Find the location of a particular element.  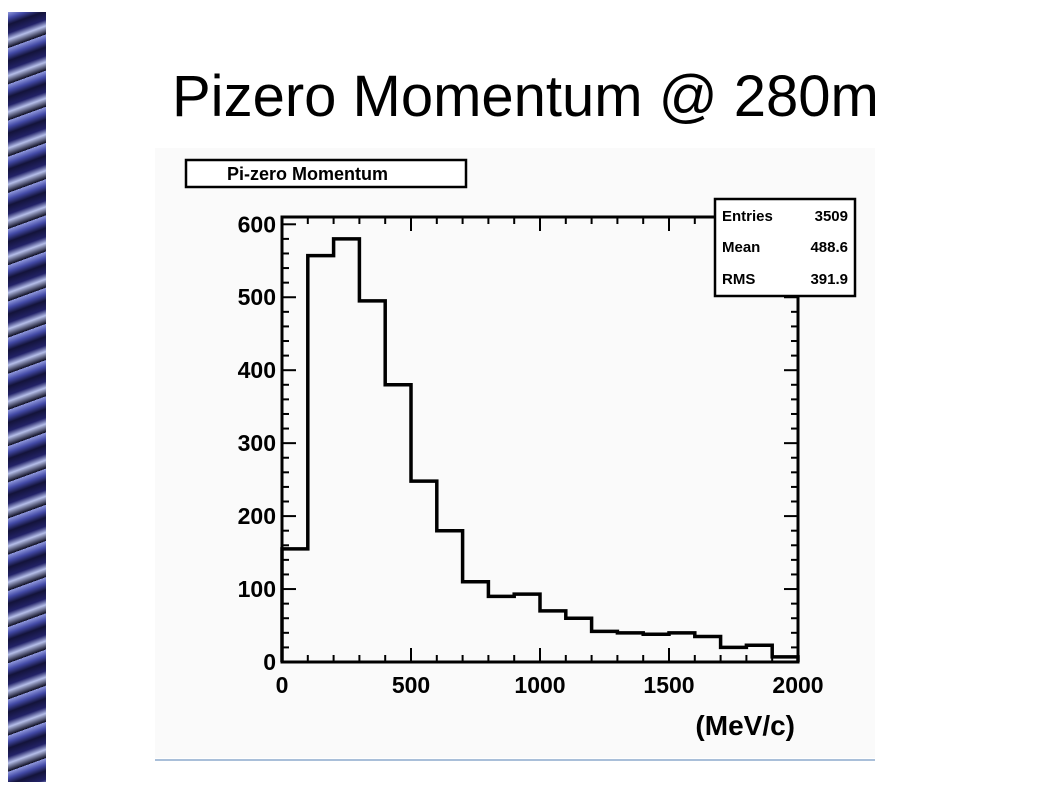

stats-mean-value: 488.6 is located at coordinates (829, 247).